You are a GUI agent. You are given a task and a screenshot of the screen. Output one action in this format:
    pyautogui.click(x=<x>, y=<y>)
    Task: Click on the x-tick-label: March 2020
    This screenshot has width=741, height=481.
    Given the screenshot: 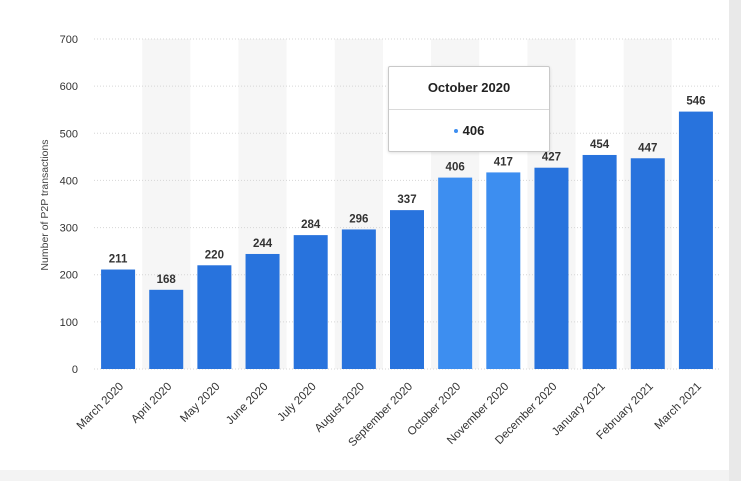 What is the action you would take?
    pyautogui.click(x=100, y=406)
    